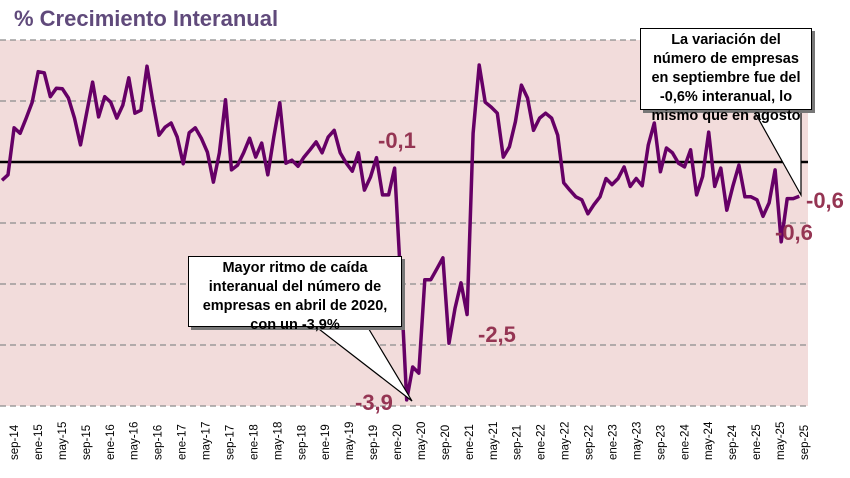  What do you see at coordinates (111, 442) in the screenshot?
I see `x-tick-label: ene-16` at bounding box center [111, 442].